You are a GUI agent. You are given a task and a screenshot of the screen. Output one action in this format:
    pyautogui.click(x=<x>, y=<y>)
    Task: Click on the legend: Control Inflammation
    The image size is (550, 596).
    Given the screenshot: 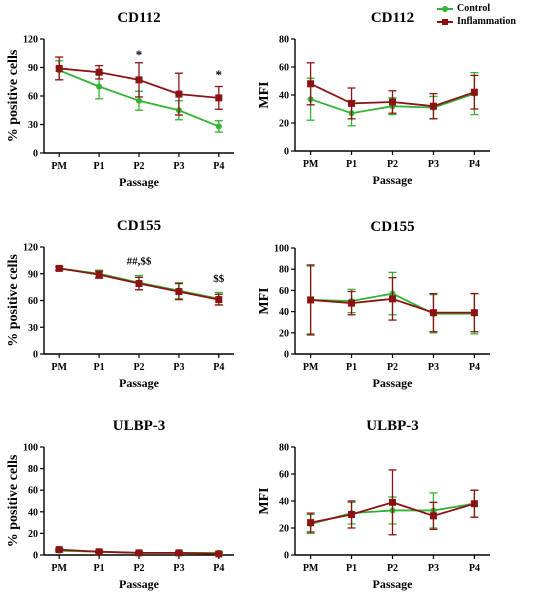 What is the action you would take?
    pyautogui.click(x=476, y=15)
    